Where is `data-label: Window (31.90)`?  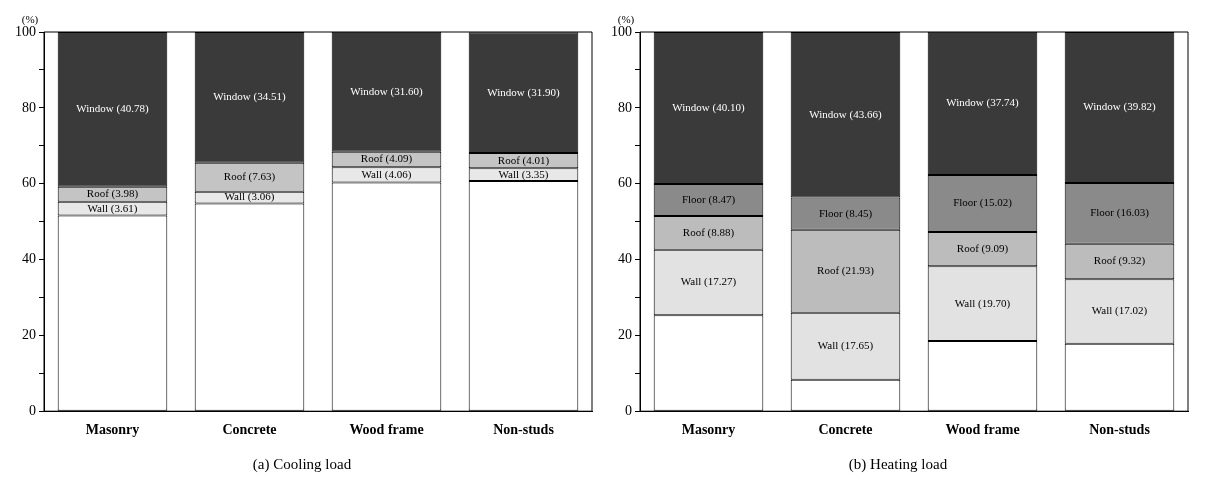 data-label: Window (31.90) is located at coordinates (523, 92).